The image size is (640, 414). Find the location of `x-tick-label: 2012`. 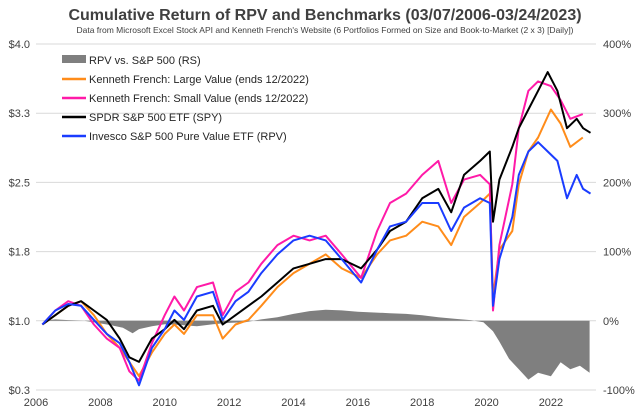

x-tick-label: 2012 is located at coordinates (229, 403).